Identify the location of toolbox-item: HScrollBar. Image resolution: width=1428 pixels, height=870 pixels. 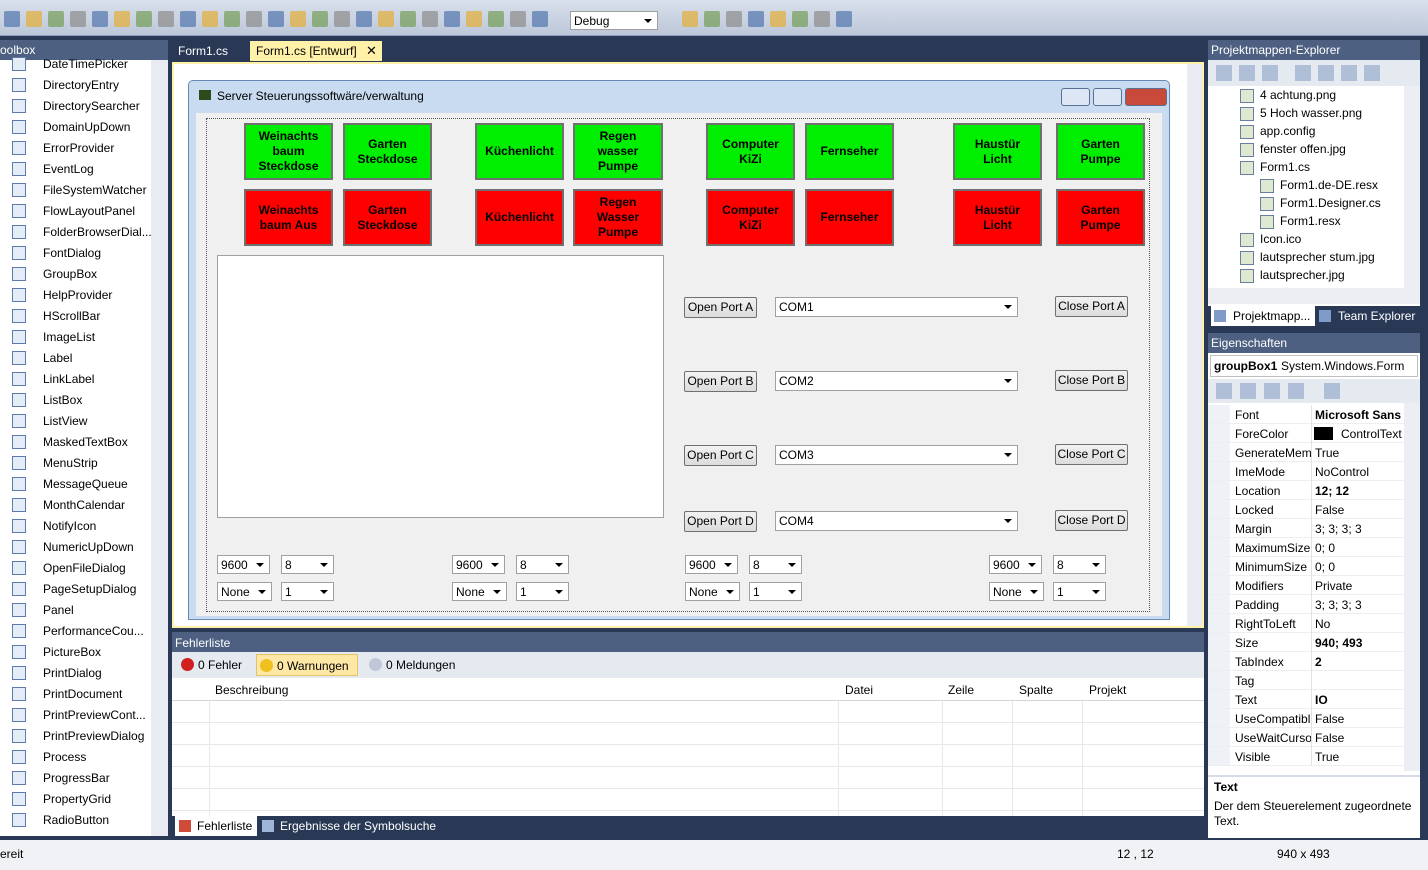
(72, 316).